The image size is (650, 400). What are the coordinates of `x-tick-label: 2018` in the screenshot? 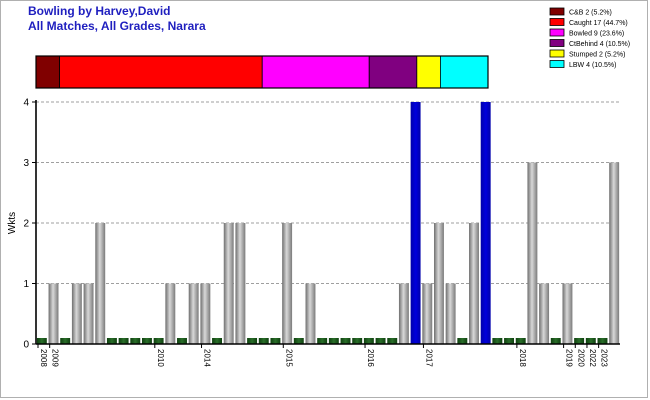 It's located at (522, 358).